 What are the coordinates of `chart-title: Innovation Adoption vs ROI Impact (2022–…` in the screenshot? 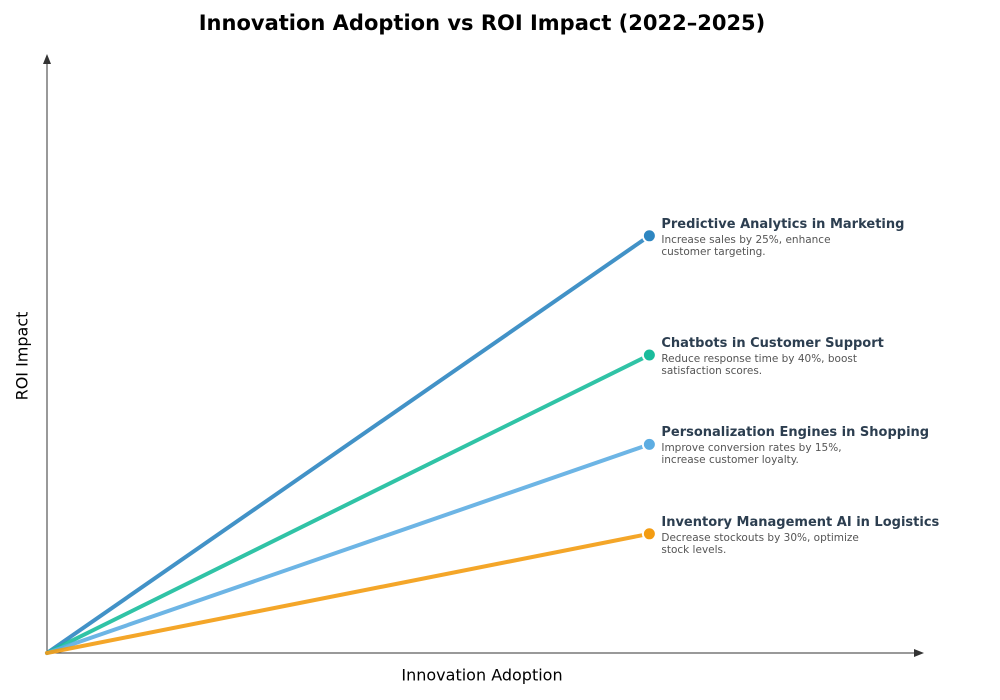 It's located at (482, 23).